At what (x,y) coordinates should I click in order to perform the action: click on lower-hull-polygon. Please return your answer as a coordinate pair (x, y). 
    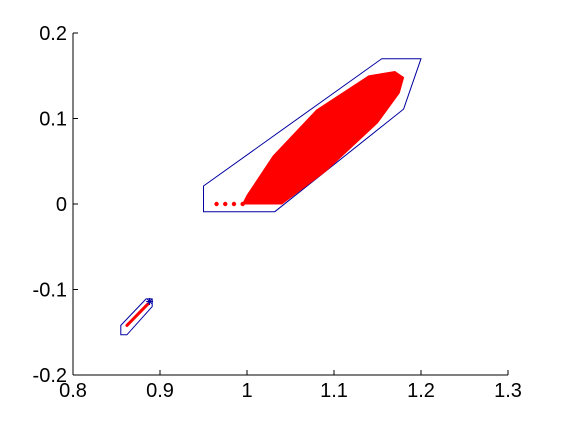
    Looking at the image, I should click on (136, 317).